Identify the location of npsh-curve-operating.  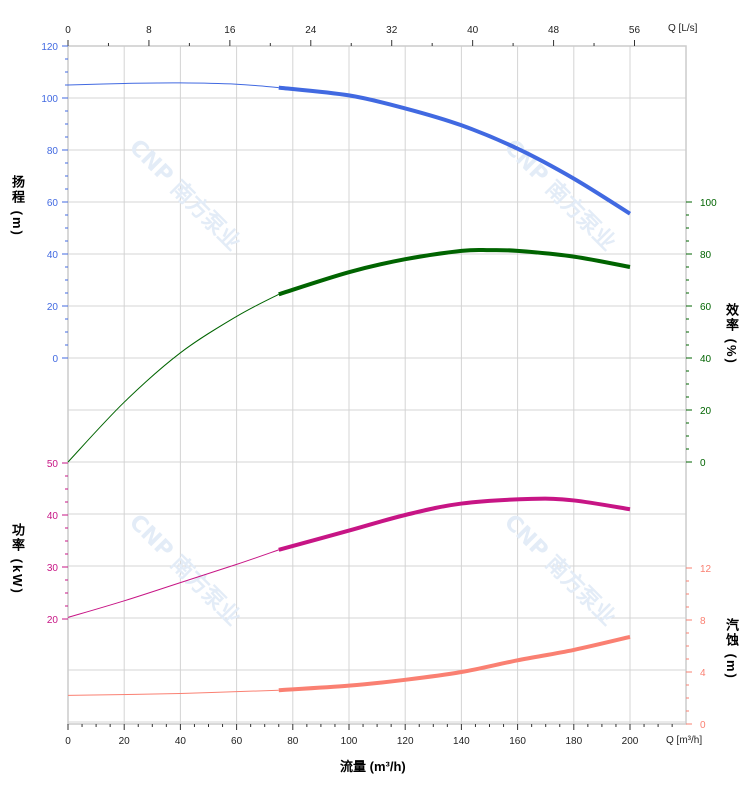
(454, 663).